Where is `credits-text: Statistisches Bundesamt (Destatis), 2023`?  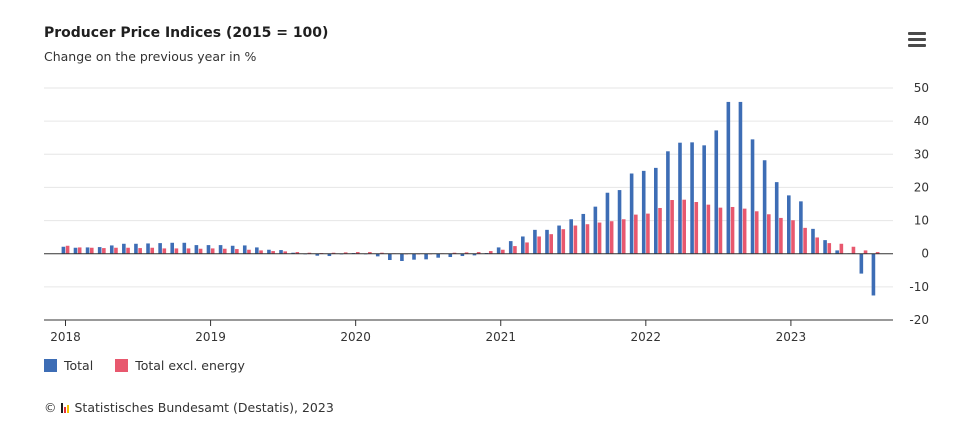
credits-text: Statistisches Bundesamt (Destatis), 2023 is located at coordinates (204, 407).